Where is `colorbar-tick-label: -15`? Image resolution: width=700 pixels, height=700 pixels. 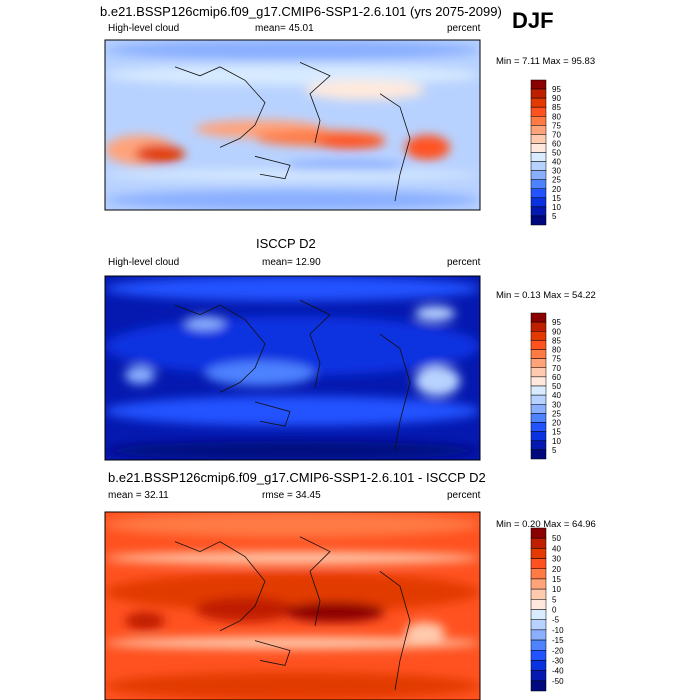 colorbar-tick-label: -15 is located at coordinates (558, 640).